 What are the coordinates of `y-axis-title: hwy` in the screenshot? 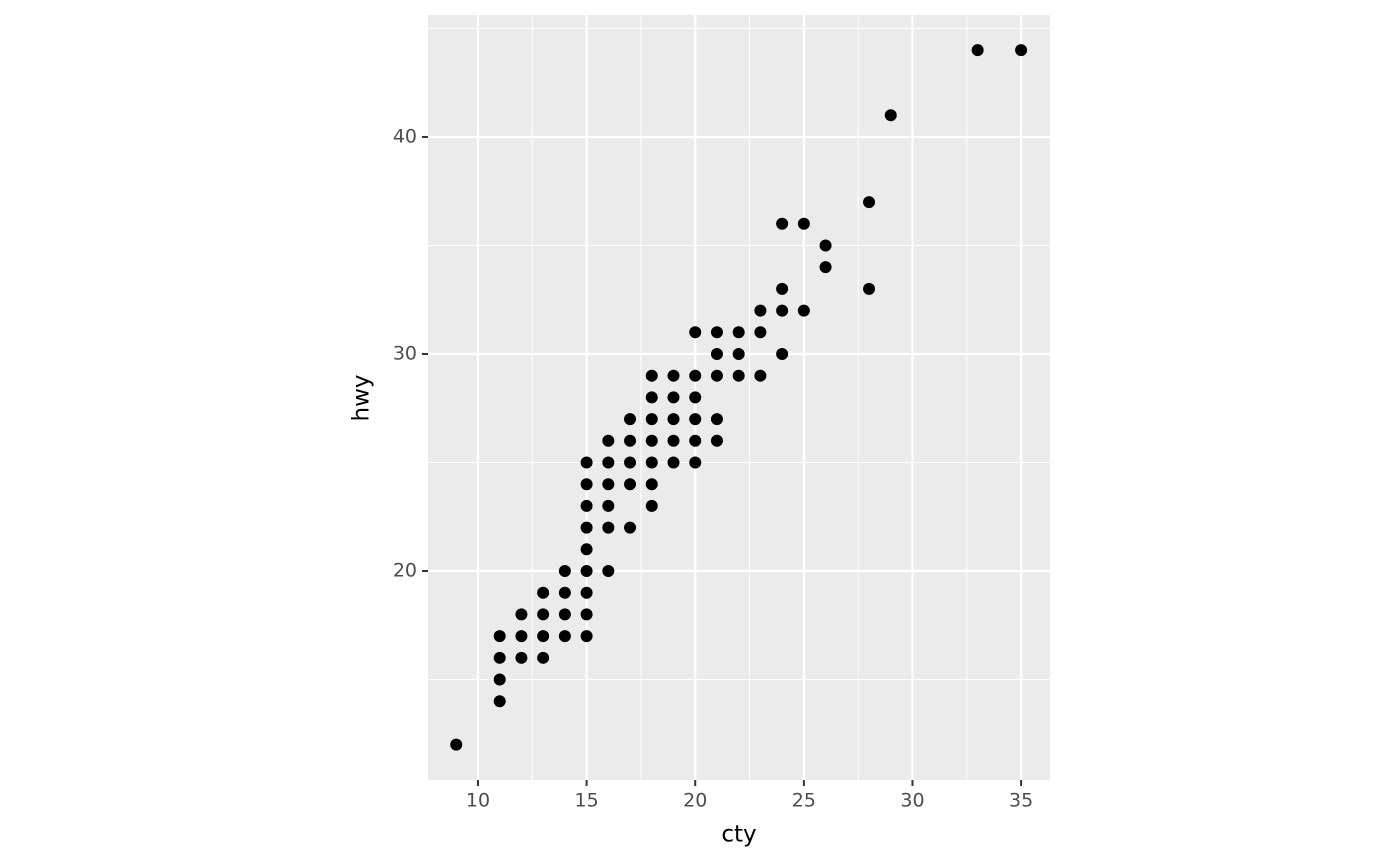 It's located at (362, 398).